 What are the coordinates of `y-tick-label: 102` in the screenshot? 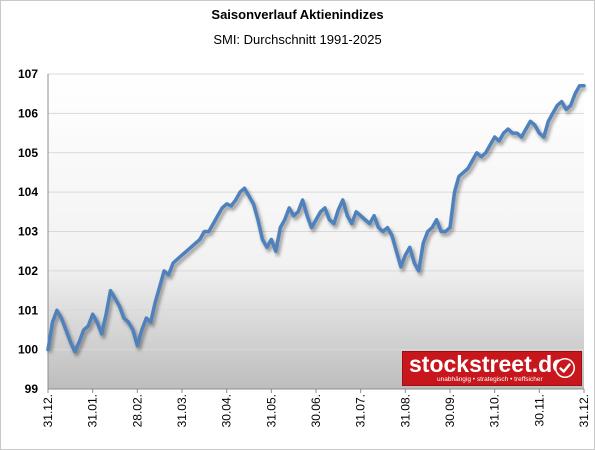 It's located at (28, 271).